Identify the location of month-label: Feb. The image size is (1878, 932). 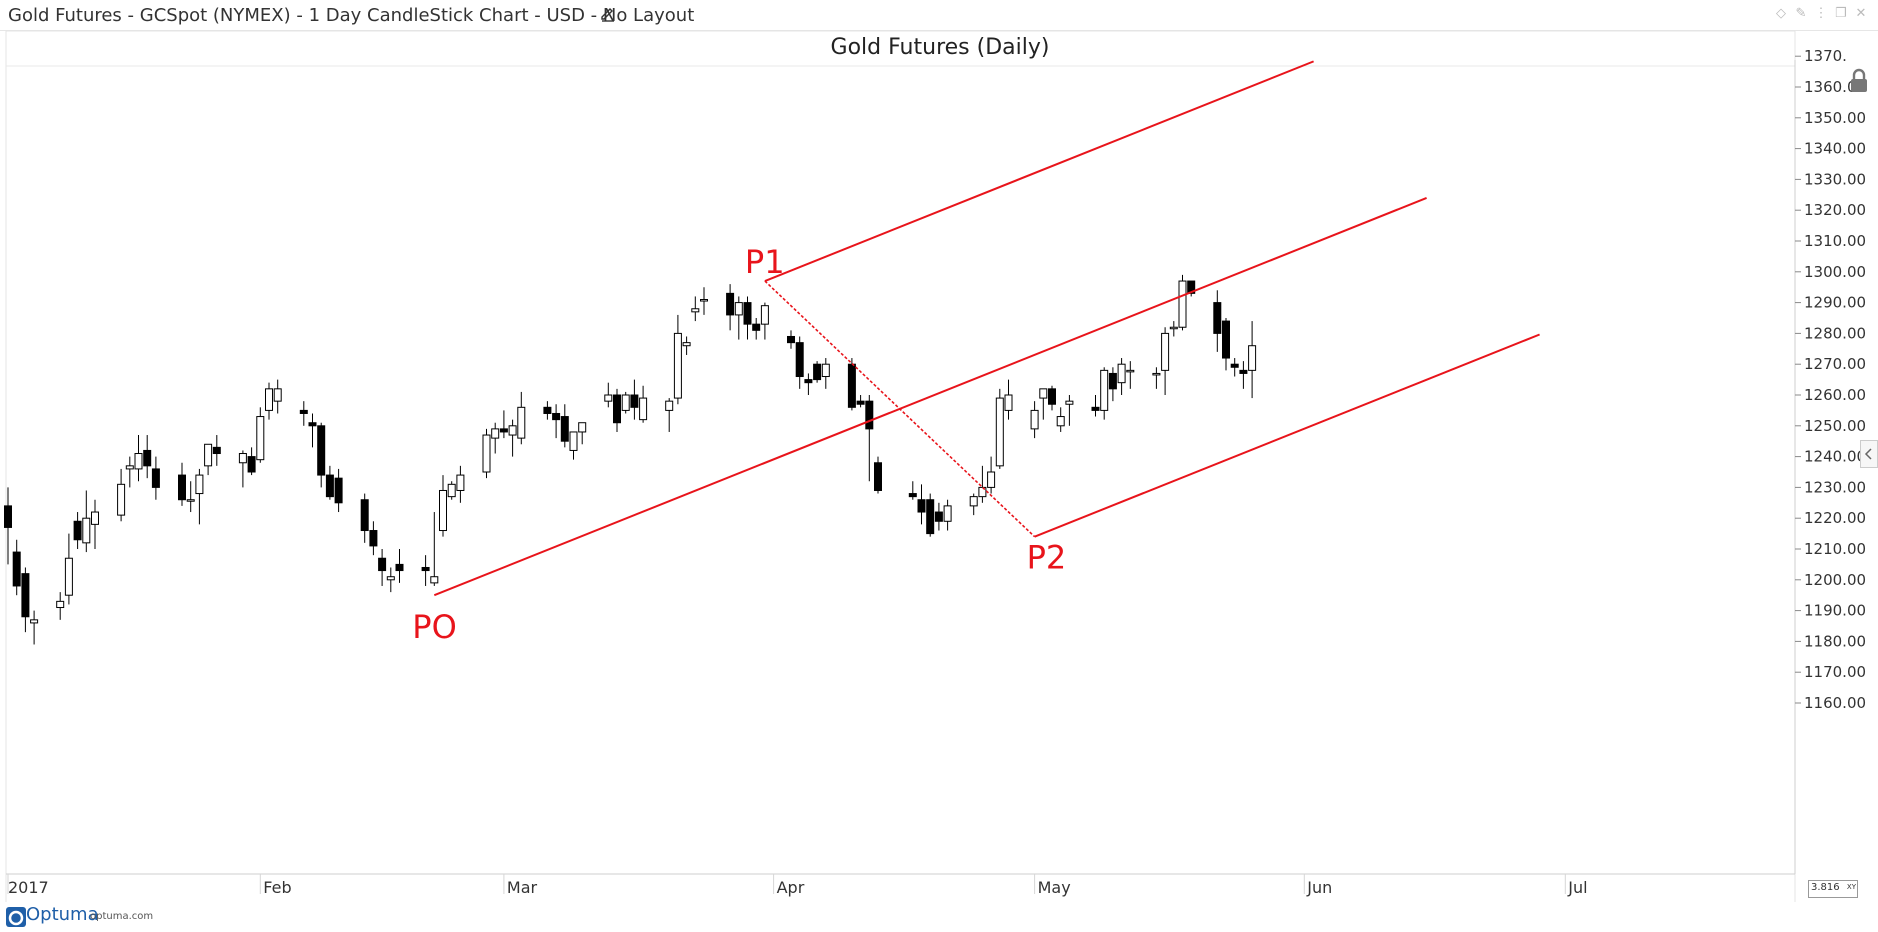
(277, 887).